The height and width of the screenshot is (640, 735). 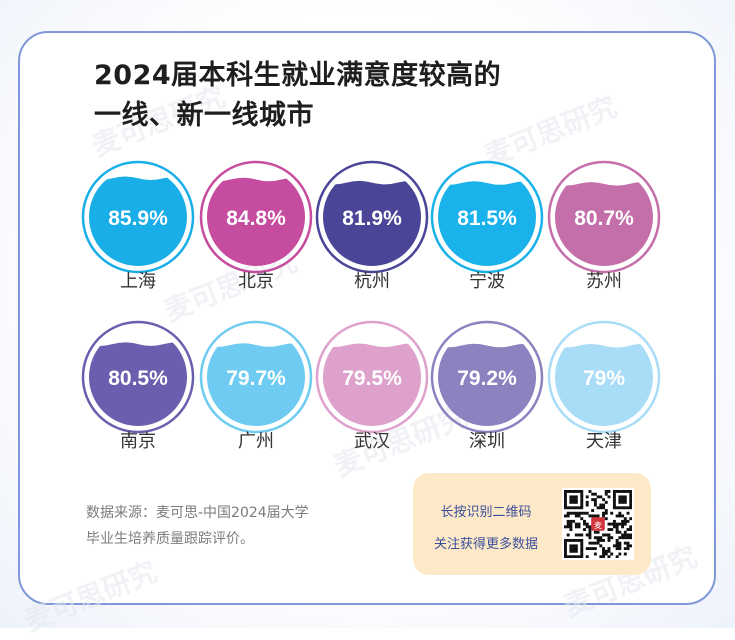 I want to click on category-label: 天津, so click(x=604, y=441).